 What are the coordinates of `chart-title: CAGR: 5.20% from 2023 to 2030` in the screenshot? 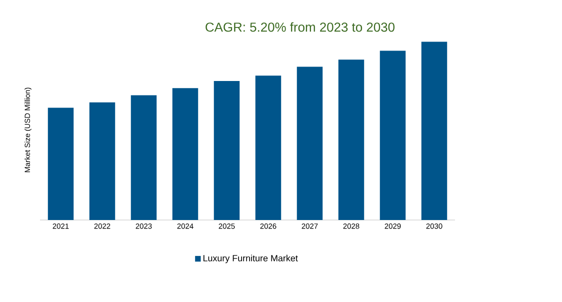 It's located at (300, 27).